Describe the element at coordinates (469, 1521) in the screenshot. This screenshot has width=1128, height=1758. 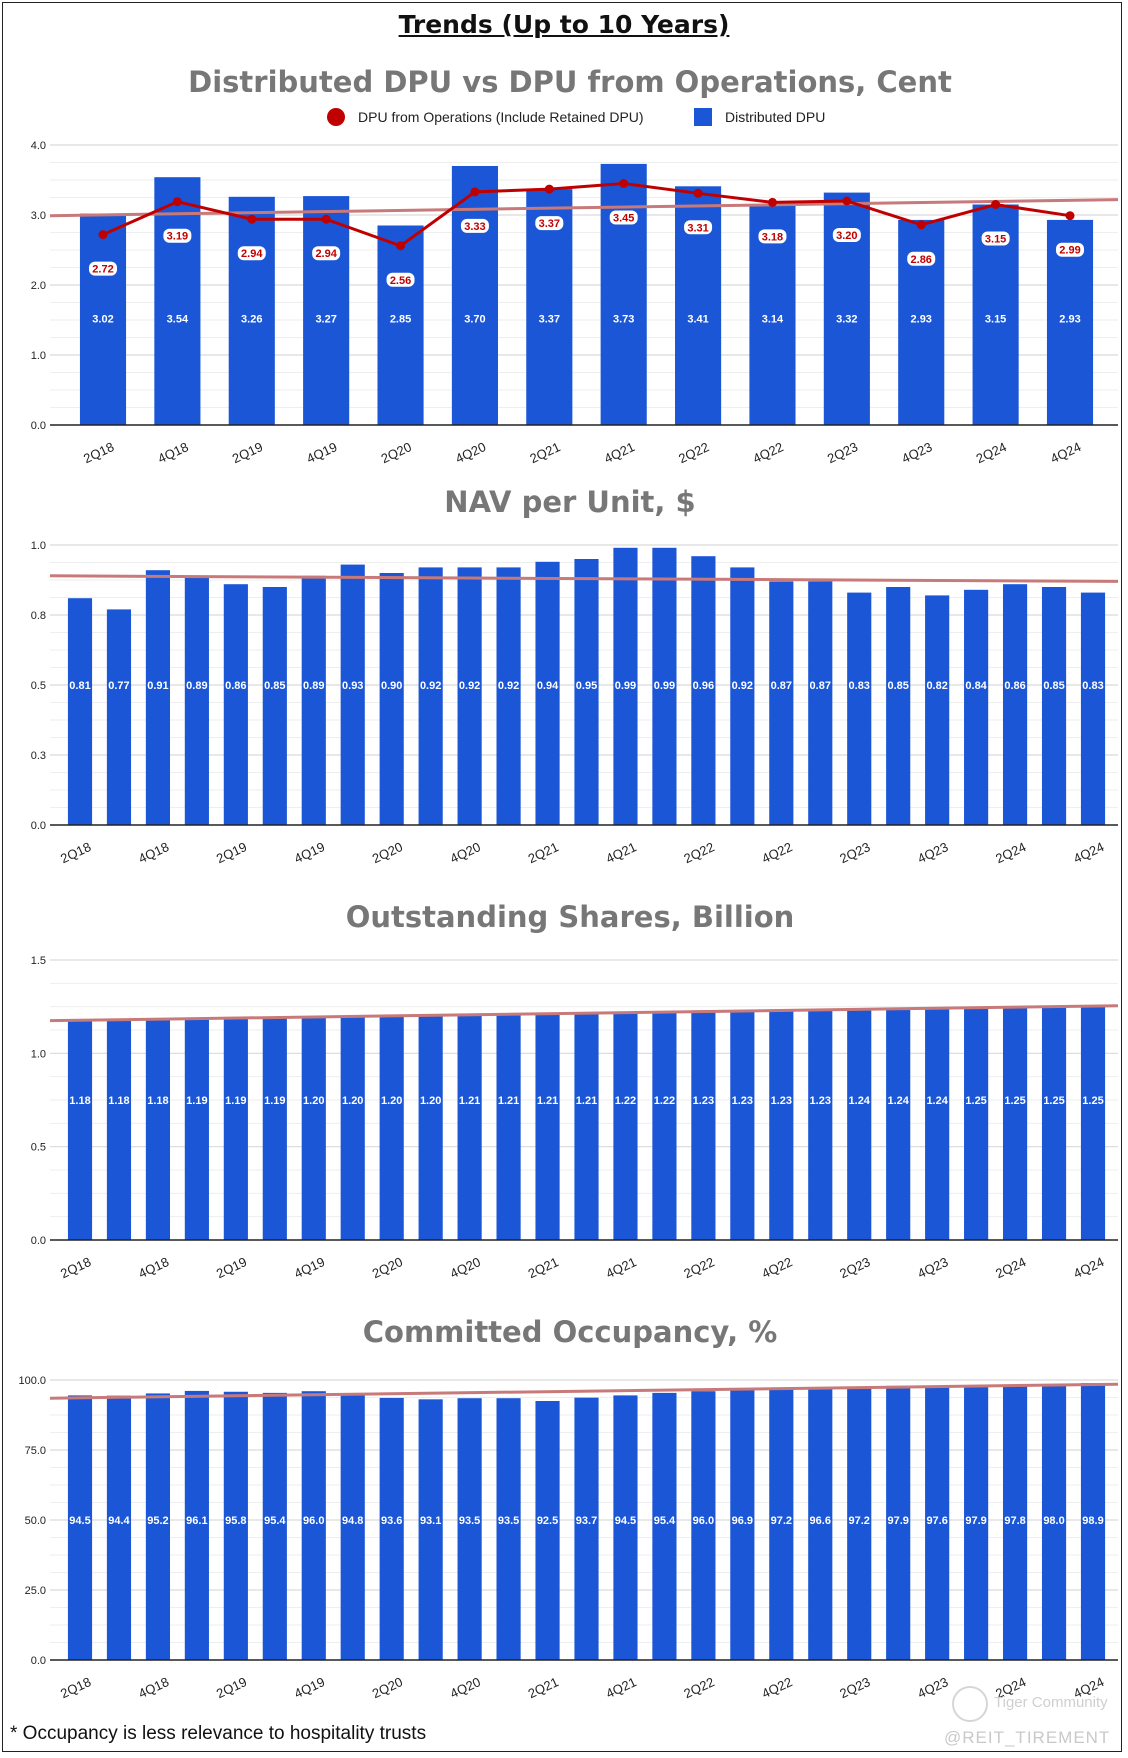
I see `bar-data-label: 93.5` at that location.